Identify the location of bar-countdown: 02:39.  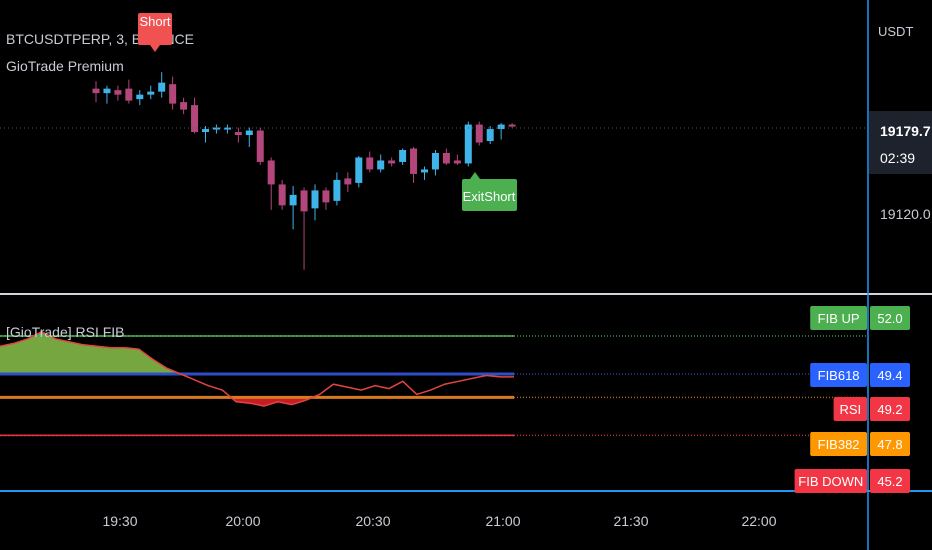
(897, 158).